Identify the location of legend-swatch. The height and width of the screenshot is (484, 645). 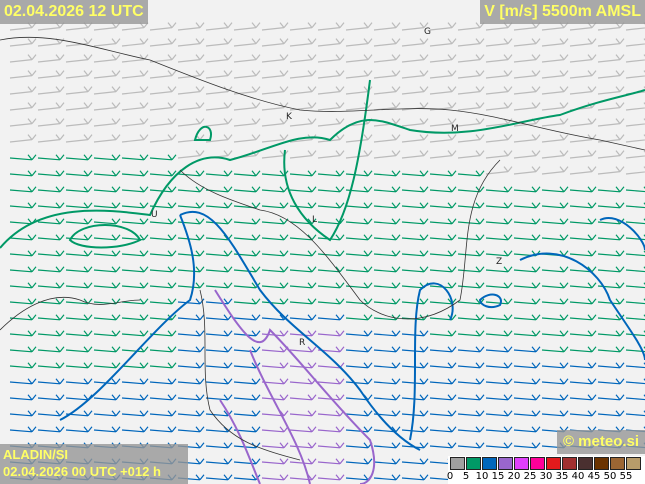
(553, 463).